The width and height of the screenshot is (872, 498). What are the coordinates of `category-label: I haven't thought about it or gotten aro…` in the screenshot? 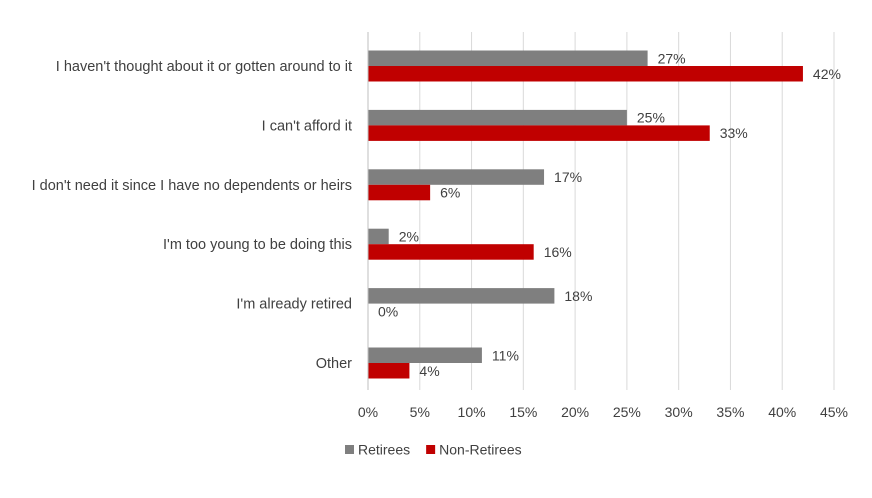 It's located at (204, 67).